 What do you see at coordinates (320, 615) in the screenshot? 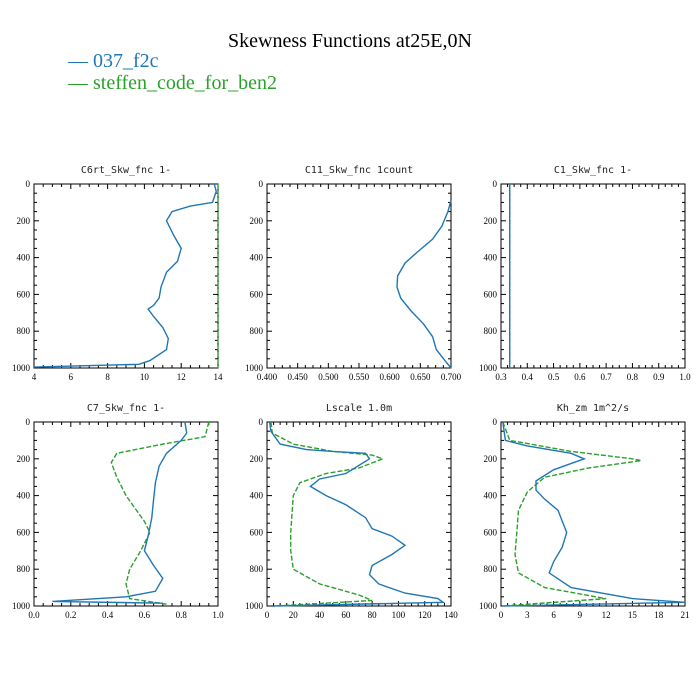
I see `x-tick-label: 40` at bounding box center [320, 615].